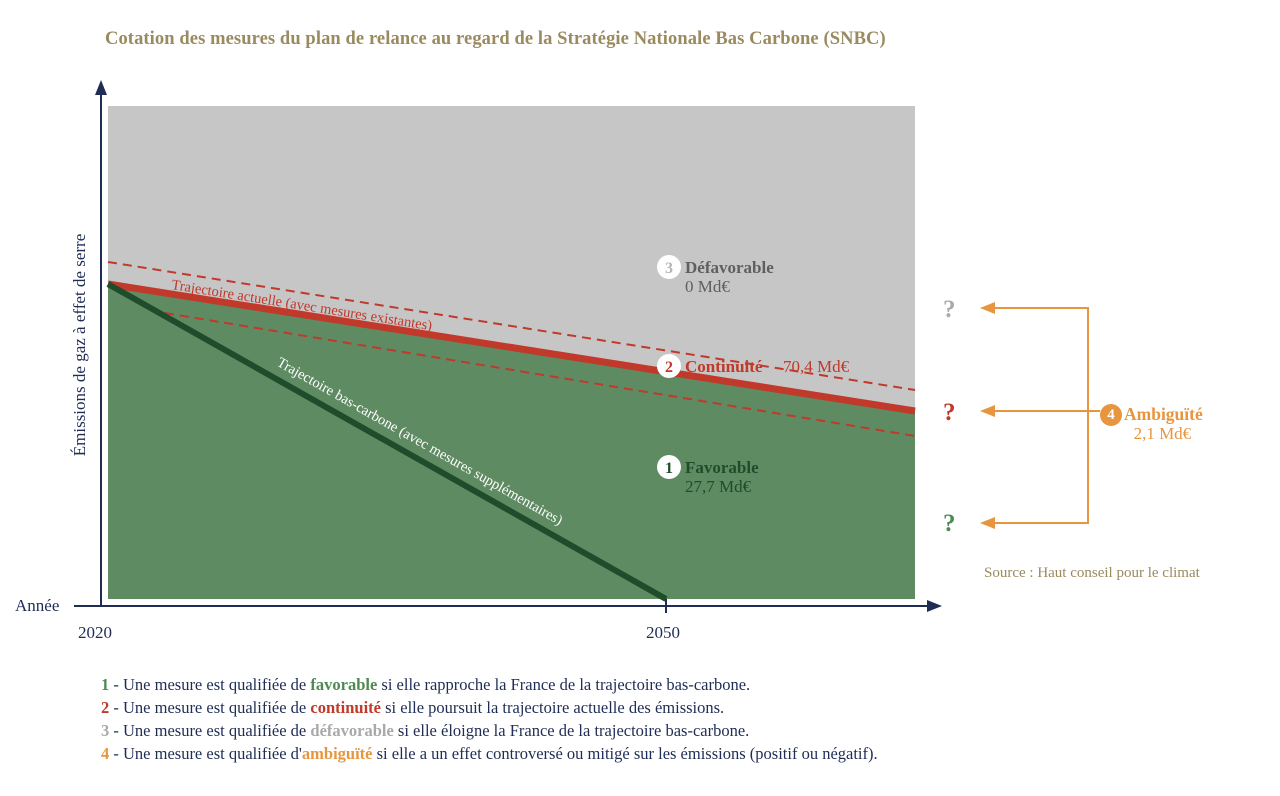 This screenshot has width=1280, height=796. What do you see at coordinates (1111, 415) in the screenshot?
I see `ambiguite-number-badge: 4` at bounding box center [1111, 415].